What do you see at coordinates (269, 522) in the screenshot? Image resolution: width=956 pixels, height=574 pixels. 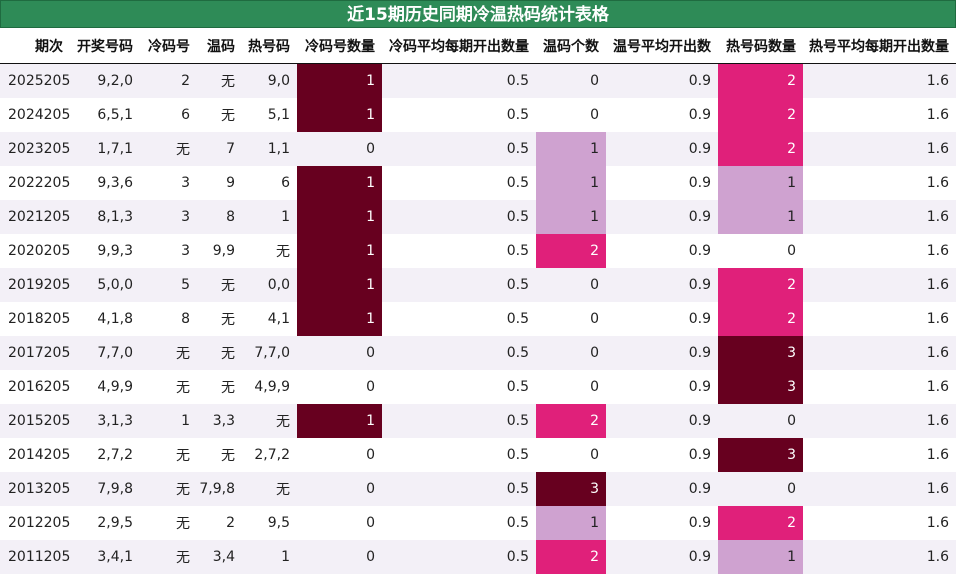 I see `table-cell: 9,5` at bounding box center [269, 522].